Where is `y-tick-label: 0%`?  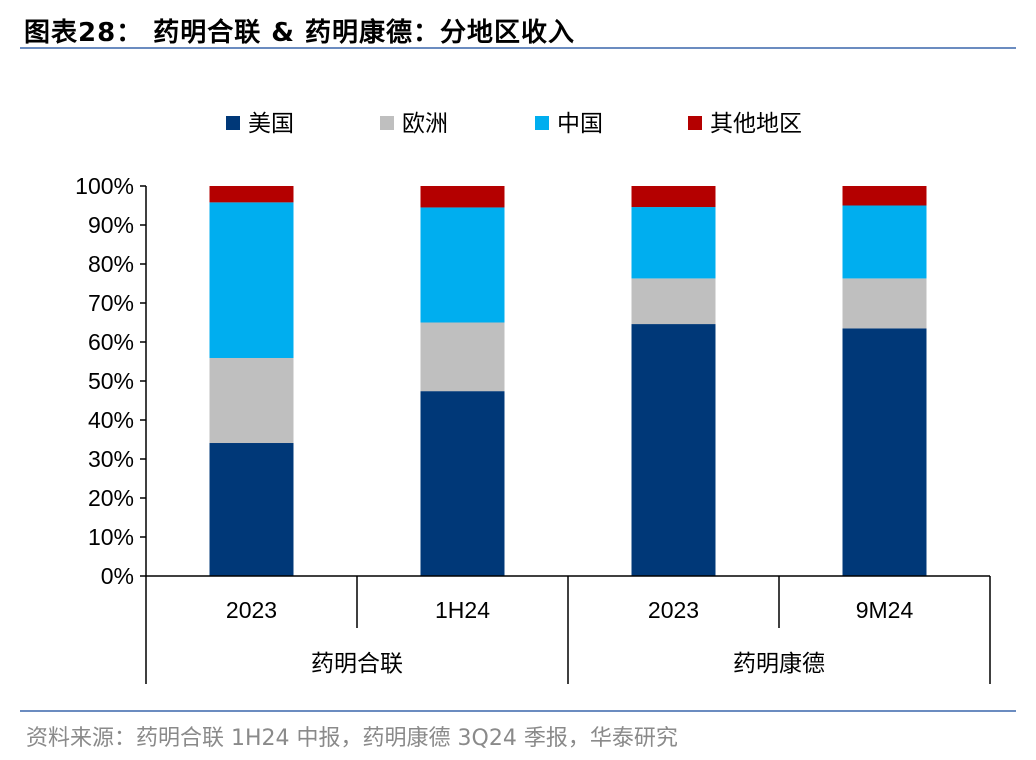
y-tick-label: 0% is located at coordinates (117, 576).